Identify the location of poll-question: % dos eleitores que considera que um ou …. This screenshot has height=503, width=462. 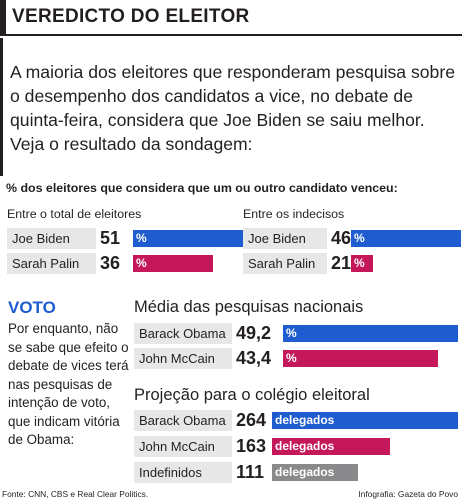
(202, 188).